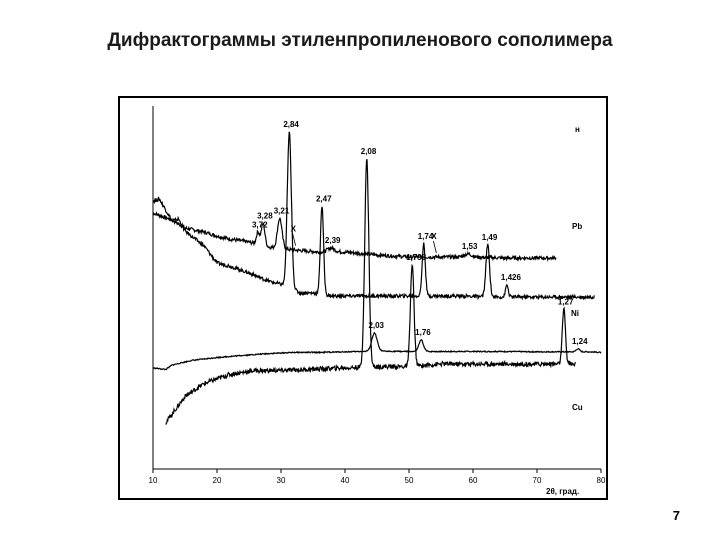  Describe the element at coordinates (426, 236) in the screenshot. I see `peak-label: 1,74` at that location.